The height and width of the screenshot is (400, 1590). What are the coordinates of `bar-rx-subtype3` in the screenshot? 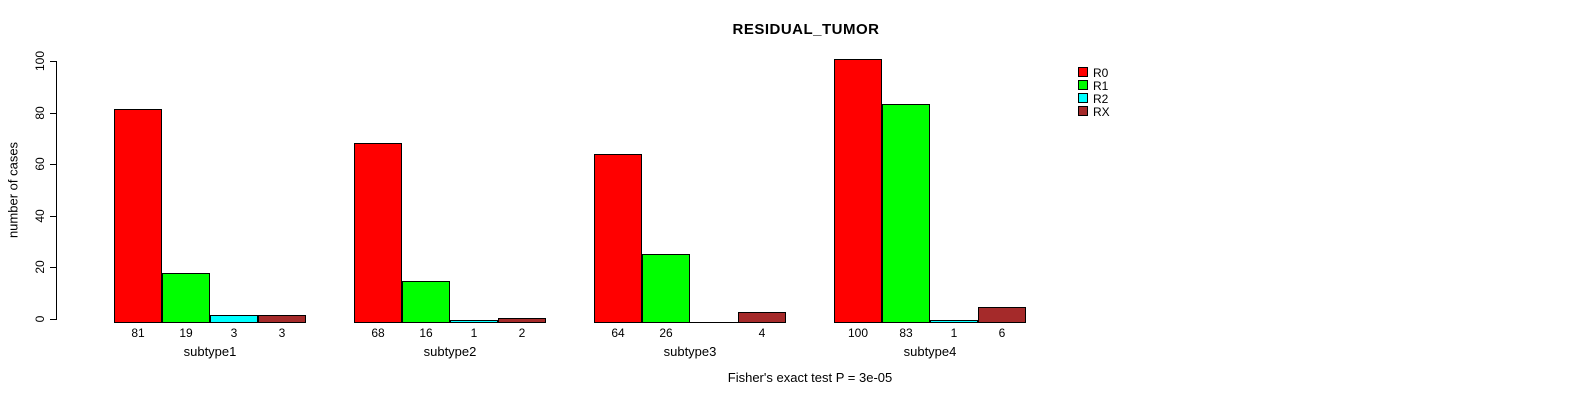 It's located at (762, 317).